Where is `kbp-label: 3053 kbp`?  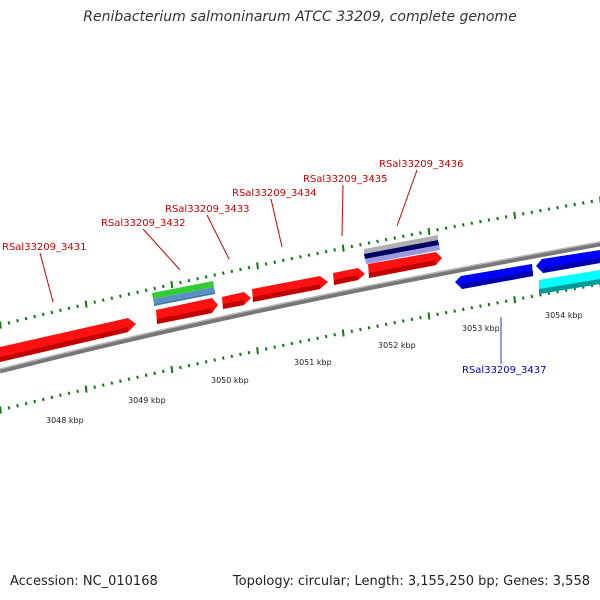 kbp-label: 3053 kbp is located at coordinates (481, 328).